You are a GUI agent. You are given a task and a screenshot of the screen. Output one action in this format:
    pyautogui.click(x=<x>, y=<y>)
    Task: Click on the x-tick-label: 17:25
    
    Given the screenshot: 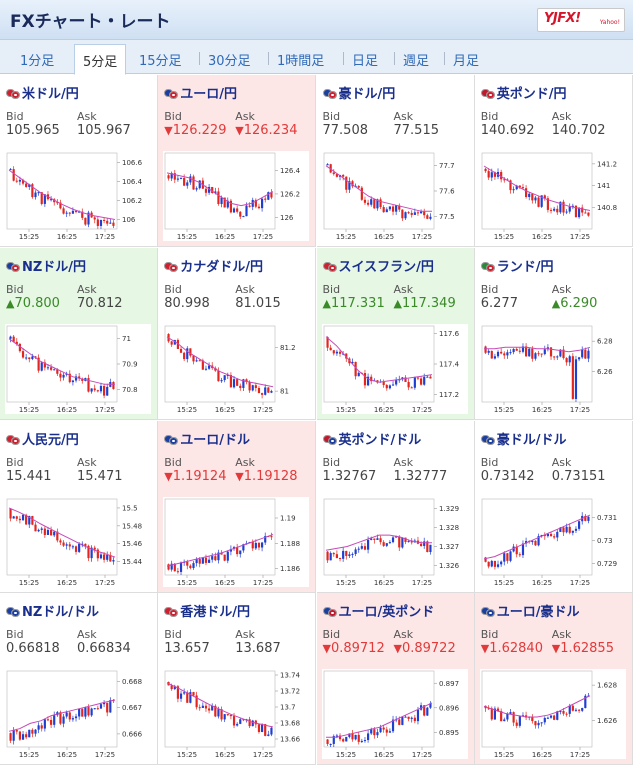 What is the action you would take?
    pyautogui.click(x=105, y=237)
    